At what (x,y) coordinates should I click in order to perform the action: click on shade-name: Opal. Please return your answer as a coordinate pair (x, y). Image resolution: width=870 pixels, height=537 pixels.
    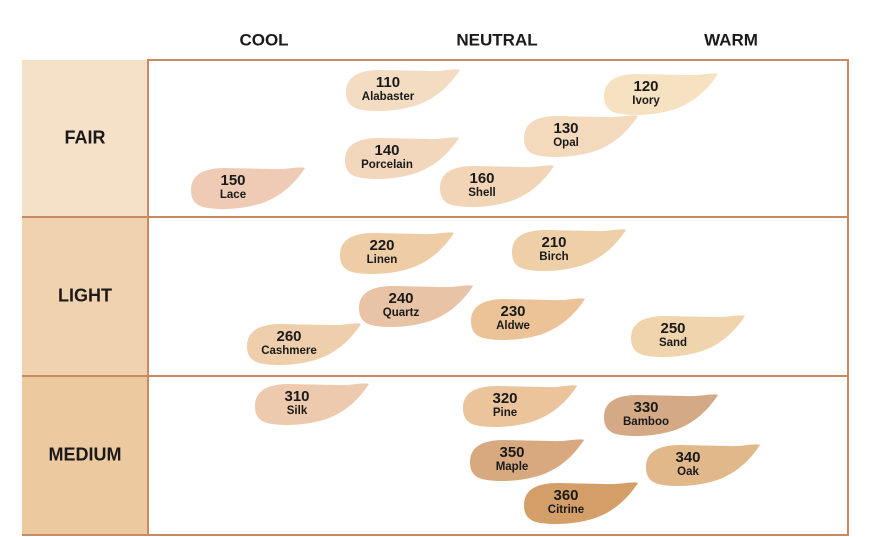
    Looking at the image, I should click on (566, 143).